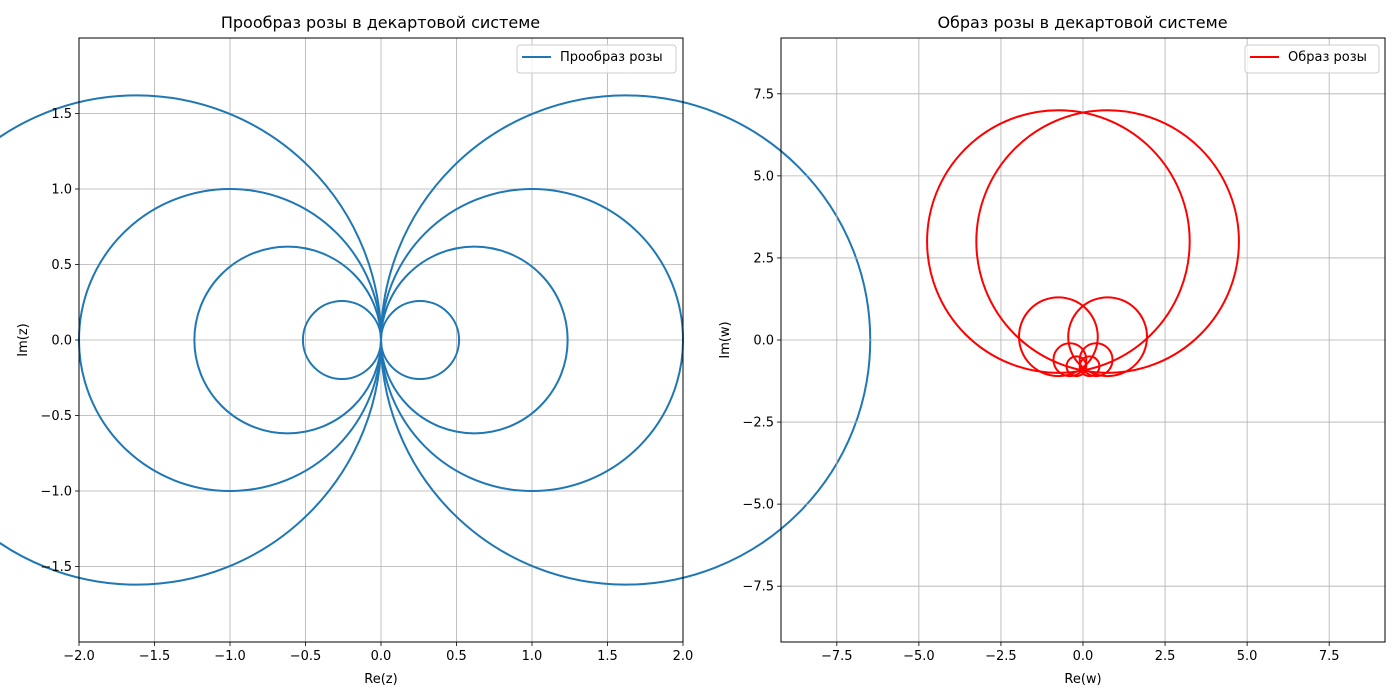 Image resolution: width=1400 pixels, height=700 pixels. Describe the element at coordinates (725, 339) in the screenshot. I see `right-ylabel: Im(w)` at that location.